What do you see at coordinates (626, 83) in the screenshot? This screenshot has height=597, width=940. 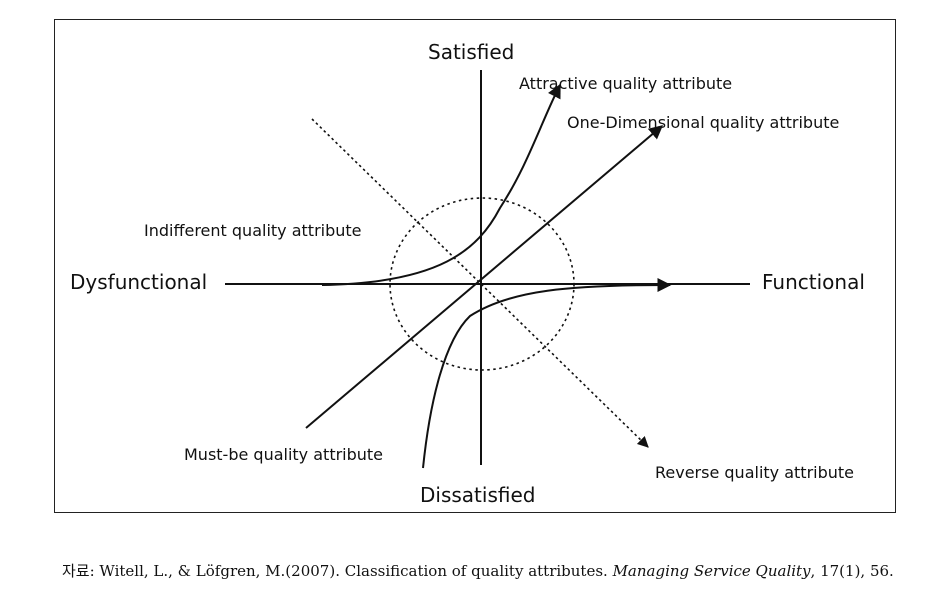 I see `attractive-attribute-label: Attractive quality attribute` at bounding box center [626, 83].